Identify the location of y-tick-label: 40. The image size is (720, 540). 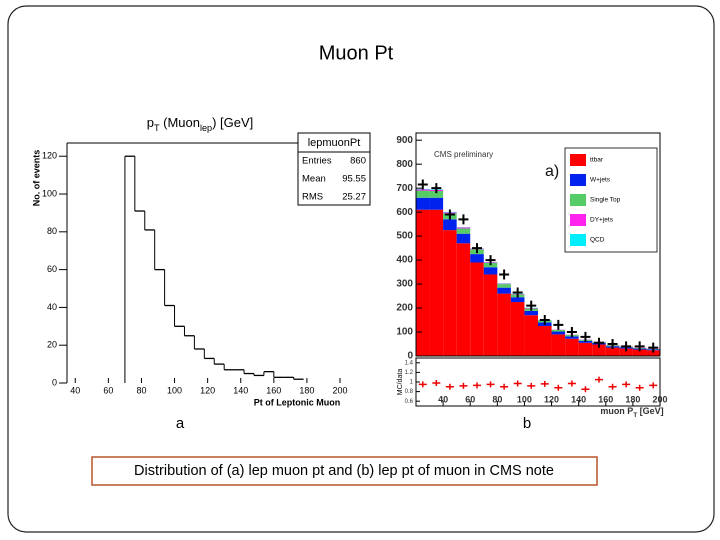
(52, 307).